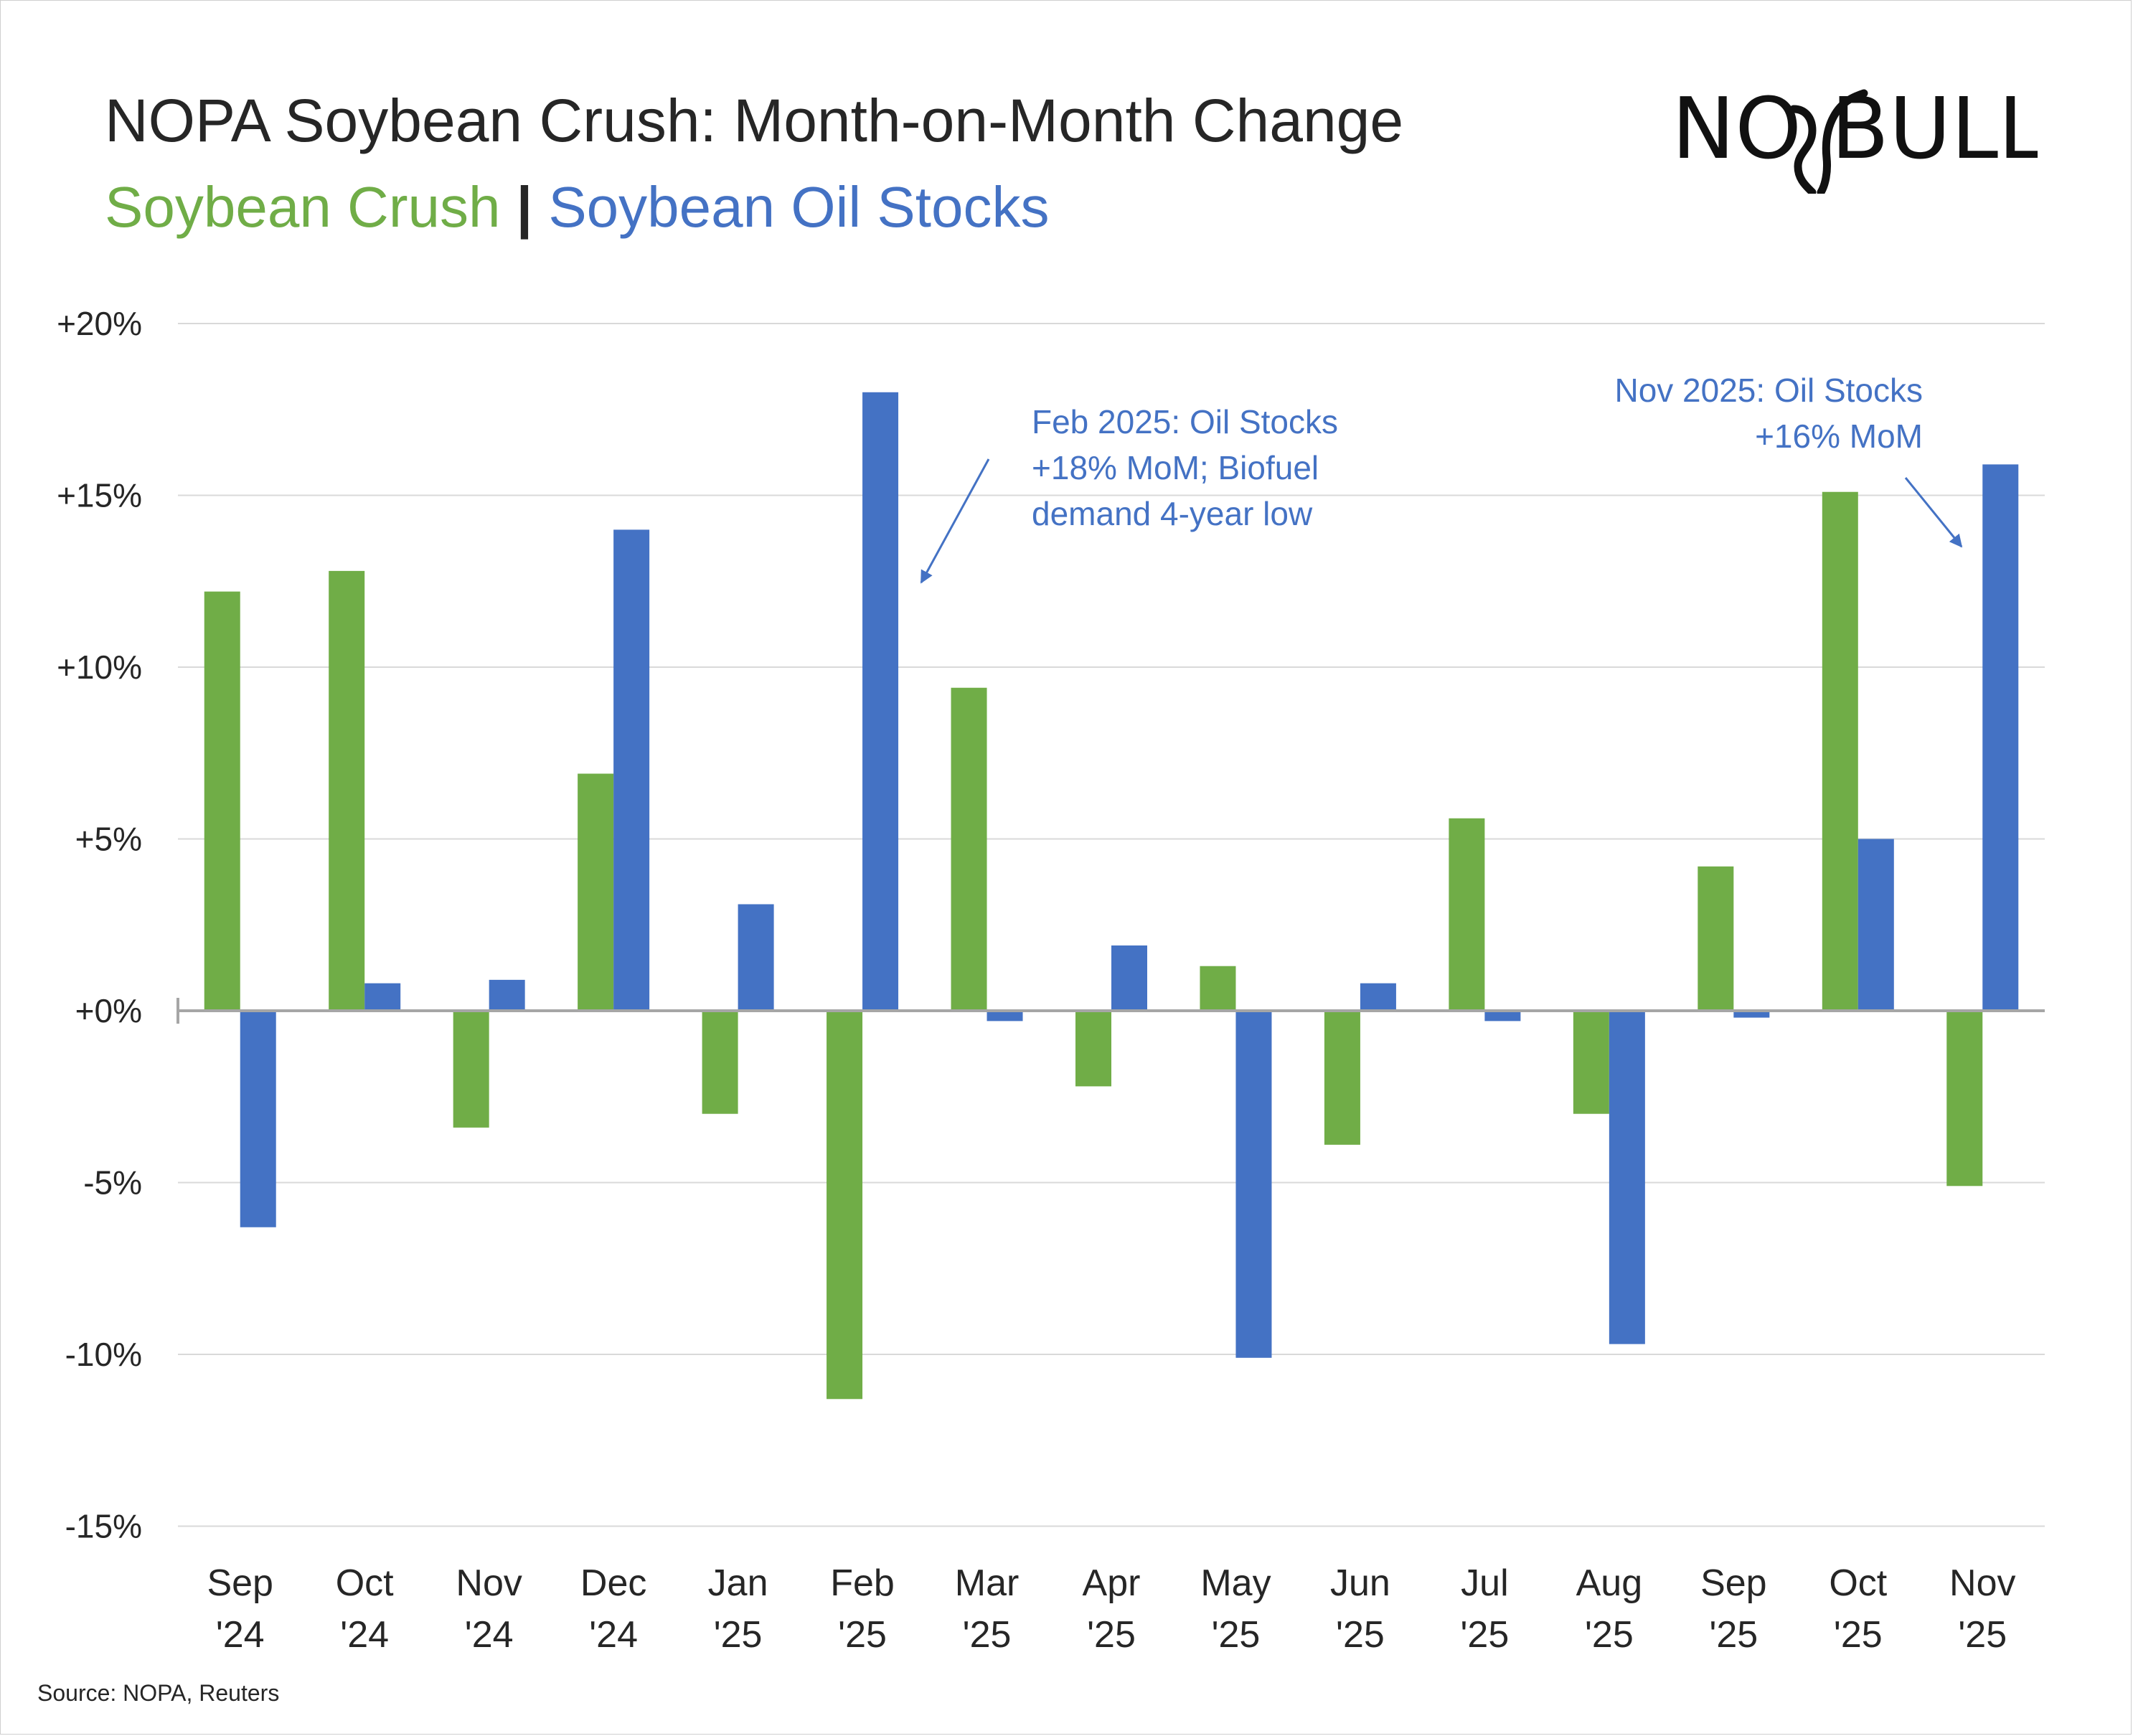  What do you see at coordinates (1360, 1583) in the screenshot?
I see `x-tick-label: Jun` at bounding box center [1360, 1583].